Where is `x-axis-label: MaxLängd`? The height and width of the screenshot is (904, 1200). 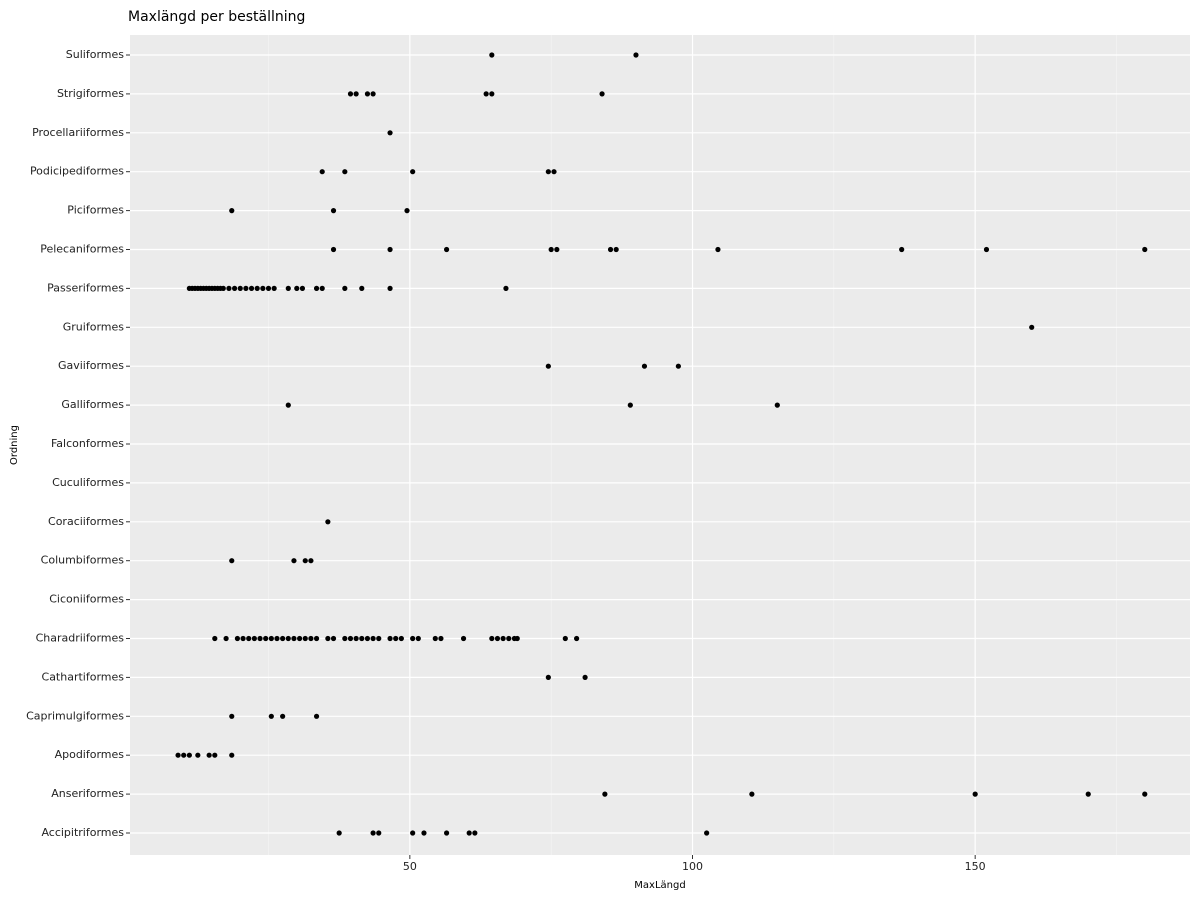
x-axis-label: MaxLängd is located at coordinates (659, 885).